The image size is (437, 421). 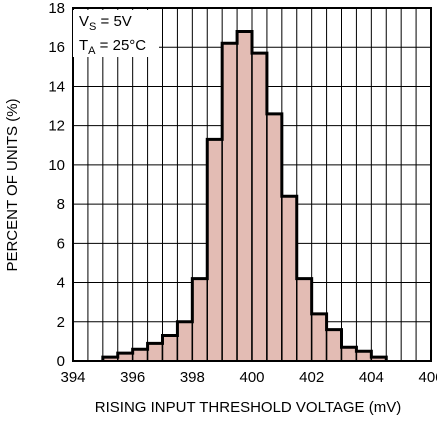 What do you see at coordinates (192, 377) in the screenshot?
I see `x-tick-label: 398` at bounding box center [192, 377].